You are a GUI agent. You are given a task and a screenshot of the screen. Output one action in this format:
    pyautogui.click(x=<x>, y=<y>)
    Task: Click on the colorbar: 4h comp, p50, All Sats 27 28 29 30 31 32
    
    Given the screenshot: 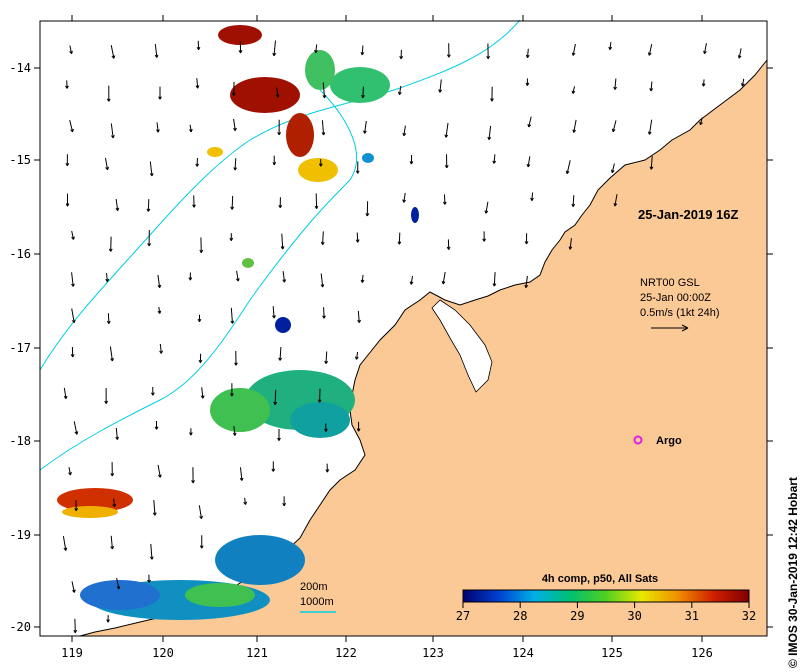 What is the action you would take?
    pyautogui.click(x=606, y=598)
    